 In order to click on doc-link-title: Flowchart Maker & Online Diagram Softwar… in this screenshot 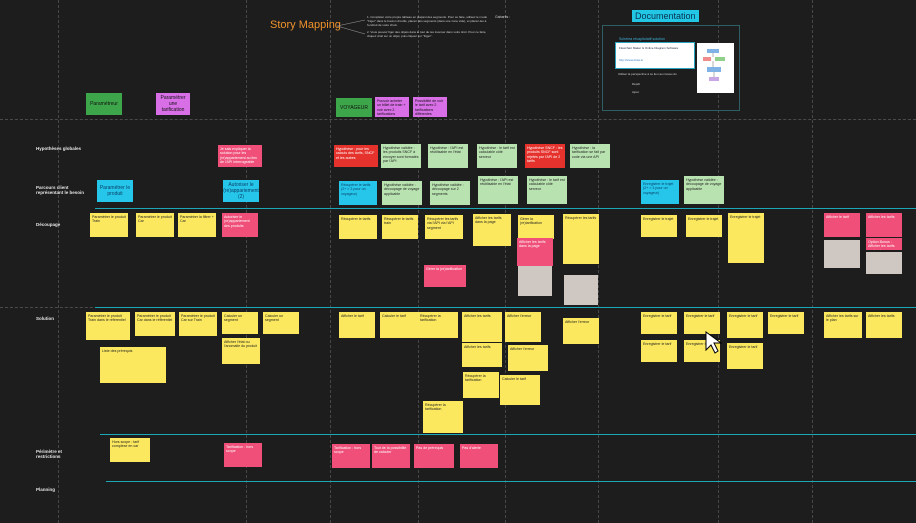, I will do `click(649, 48)`.